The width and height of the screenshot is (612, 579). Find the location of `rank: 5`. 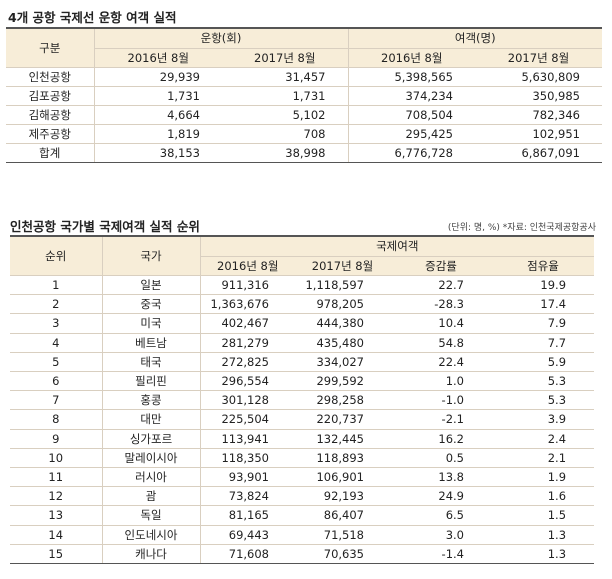

rank: 5 is located at coordinates (56, 362).